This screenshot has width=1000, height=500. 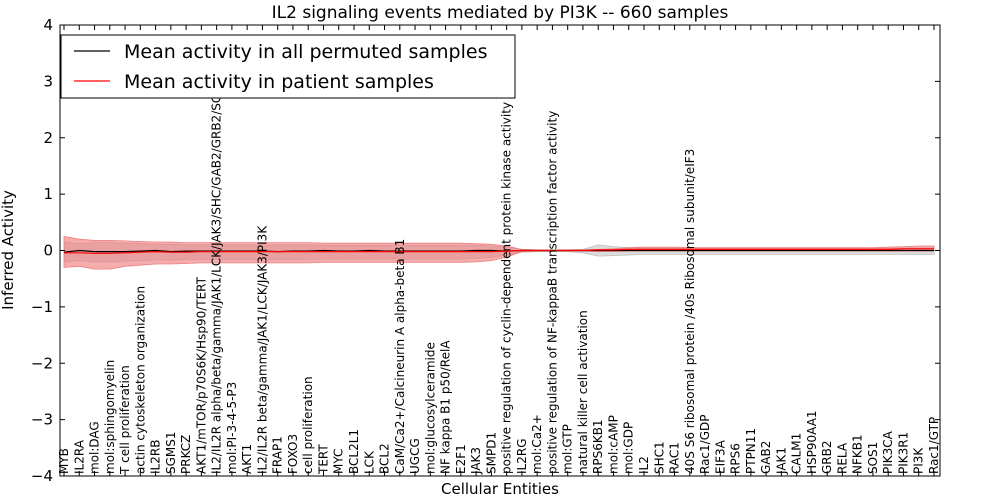 I want to click on legend-label-patient: Mean activity in patient samples, so click(x=279, y=82).